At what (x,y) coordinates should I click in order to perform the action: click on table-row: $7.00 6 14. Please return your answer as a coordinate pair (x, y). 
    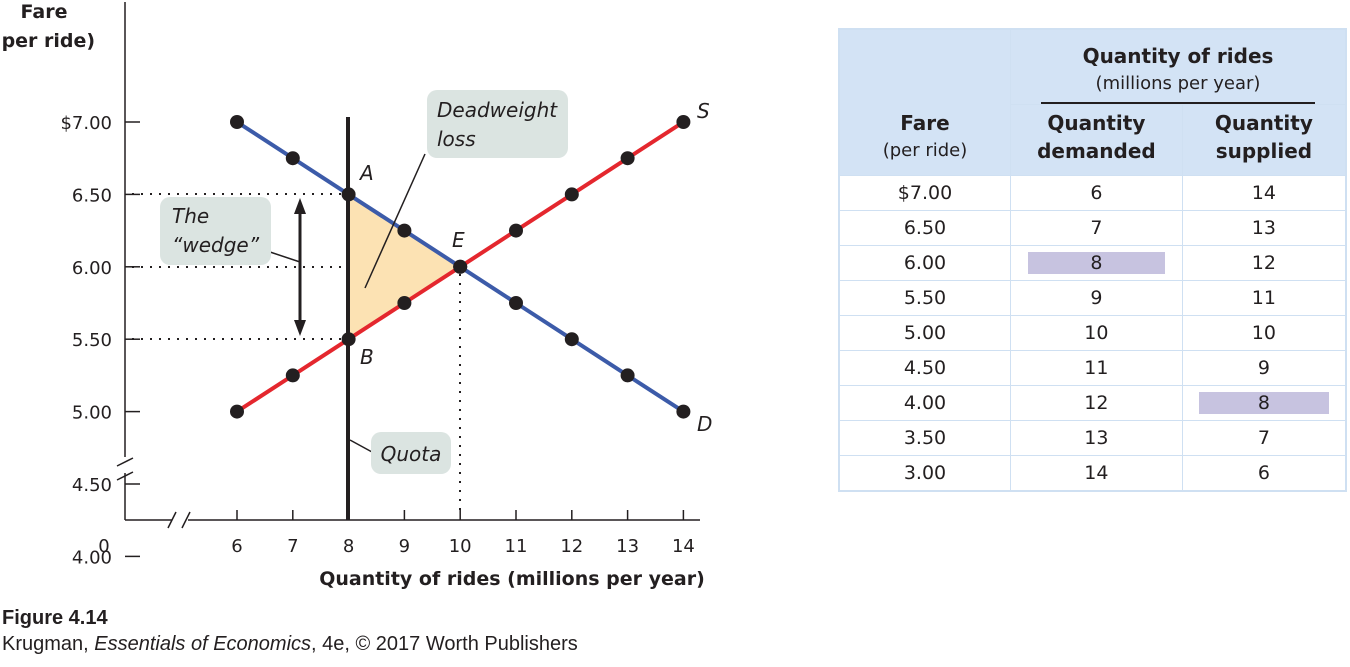
    Looking at the image, I should click on (1092, 193).